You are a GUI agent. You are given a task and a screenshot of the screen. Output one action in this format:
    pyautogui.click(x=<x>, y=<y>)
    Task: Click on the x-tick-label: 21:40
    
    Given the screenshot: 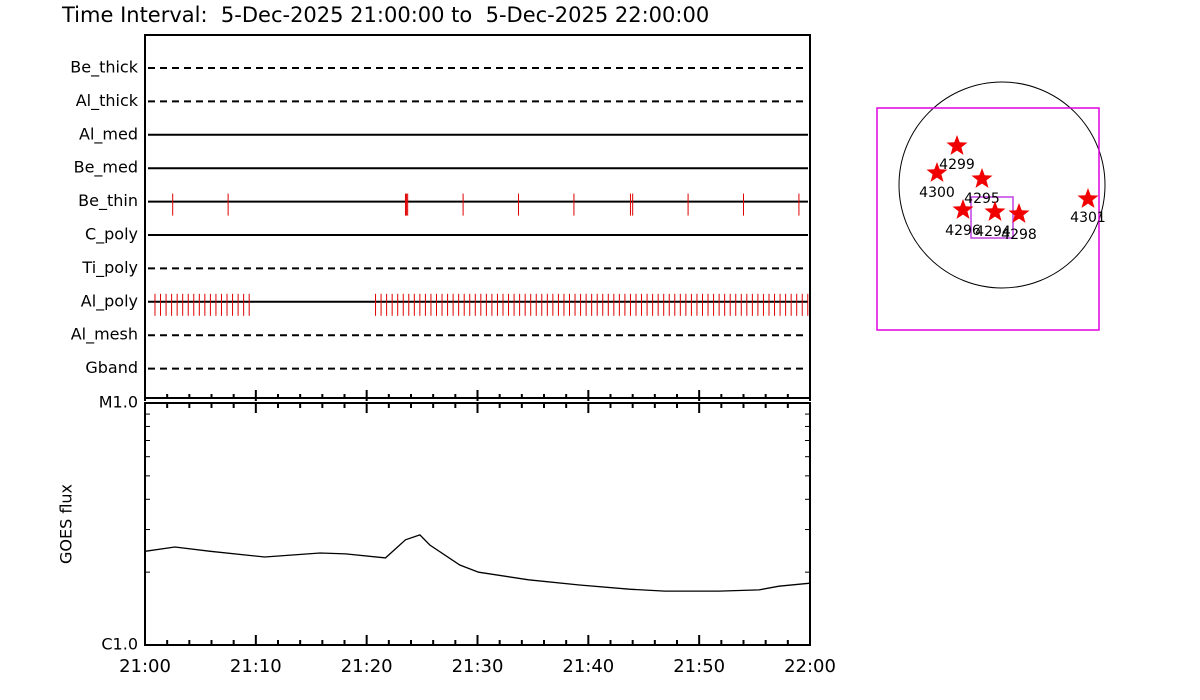 What is the action you would take?
    pyautogui.click(x=588, y=666)
    